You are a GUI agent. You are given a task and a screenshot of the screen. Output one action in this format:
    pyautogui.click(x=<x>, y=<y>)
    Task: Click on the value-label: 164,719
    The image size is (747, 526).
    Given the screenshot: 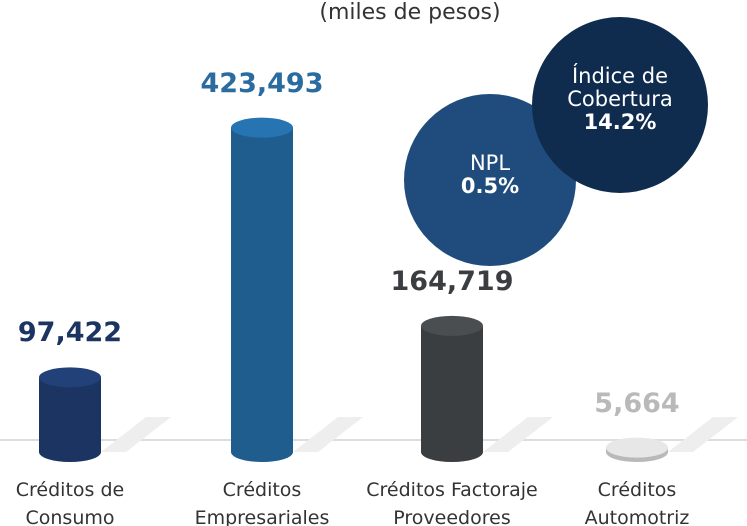 What is the action you would take?
    pyautogui.click(x=452, y=281)
    